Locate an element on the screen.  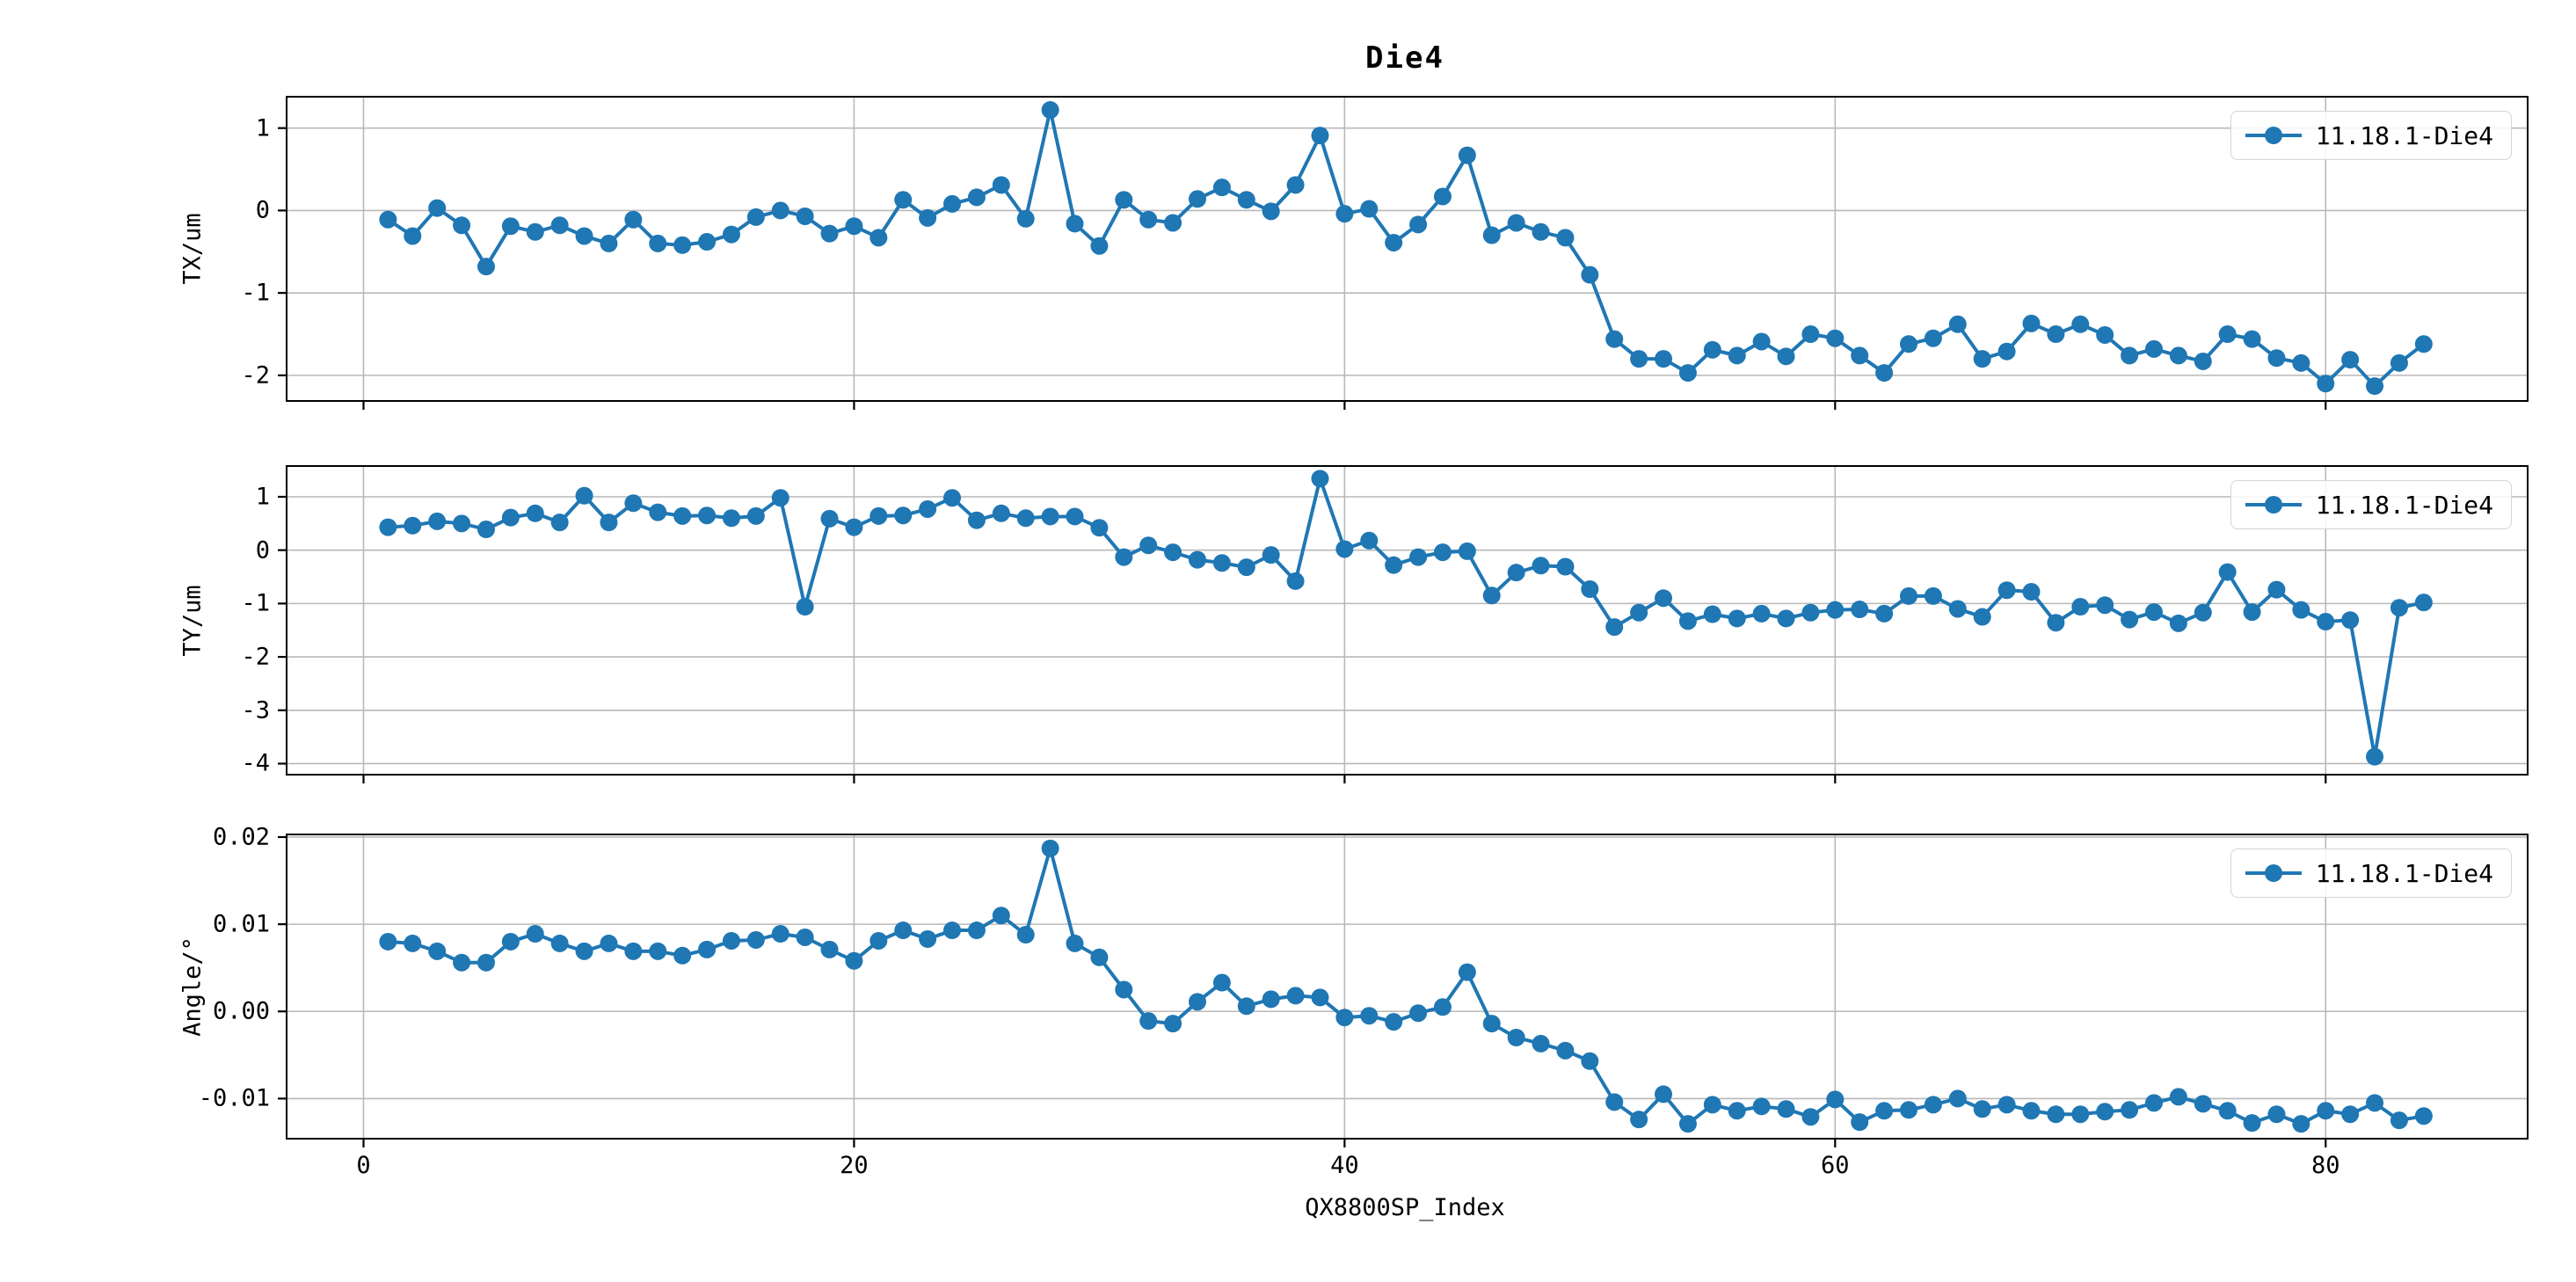
y-tick-label: 0.02 is located at coordinates (241, 837).